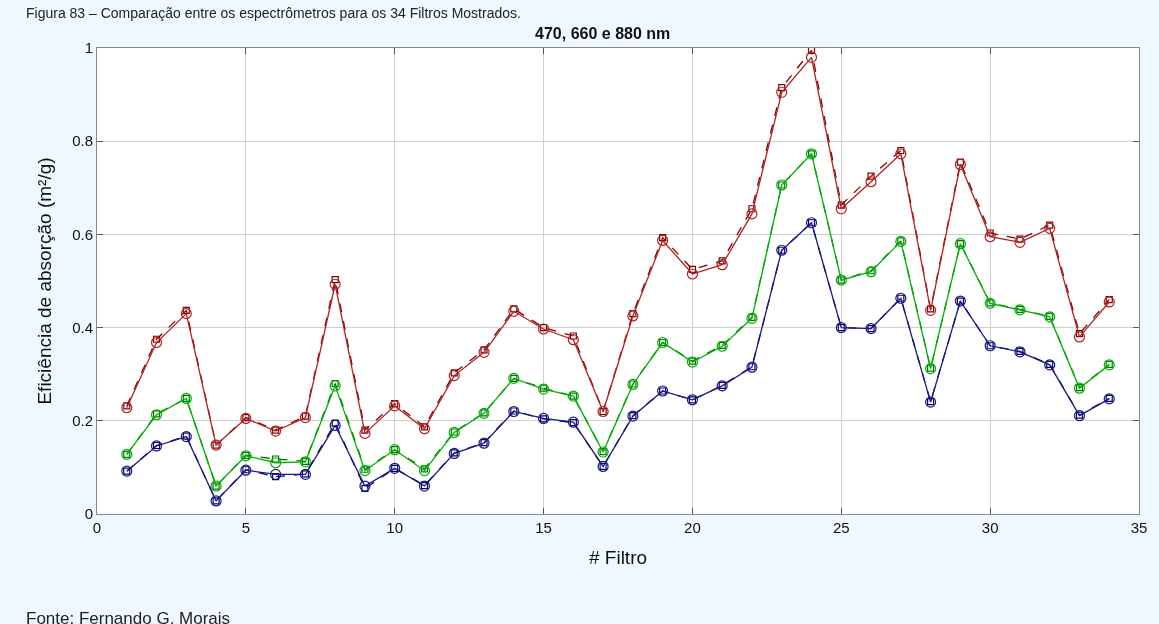 Image resolution: width=1159 pixels, height=624 pixels. Describe the element at coordinates (82, 234) in the screenshot. I see `y-tick-label: 0.6` at that location.